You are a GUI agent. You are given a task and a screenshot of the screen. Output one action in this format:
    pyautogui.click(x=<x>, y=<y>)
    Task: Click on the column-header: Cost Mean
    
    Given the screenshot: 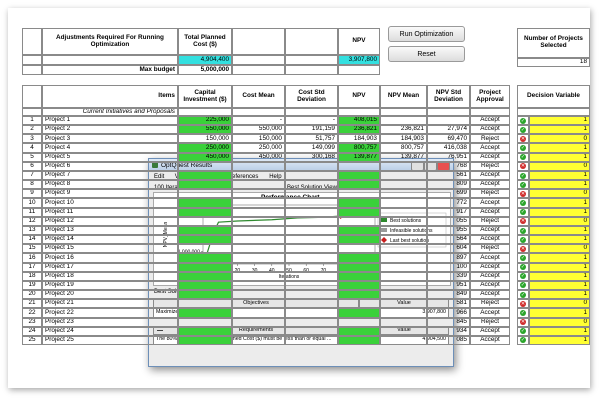 What is the action you would take?
    pyautogui.click(x=258, y=96)
    